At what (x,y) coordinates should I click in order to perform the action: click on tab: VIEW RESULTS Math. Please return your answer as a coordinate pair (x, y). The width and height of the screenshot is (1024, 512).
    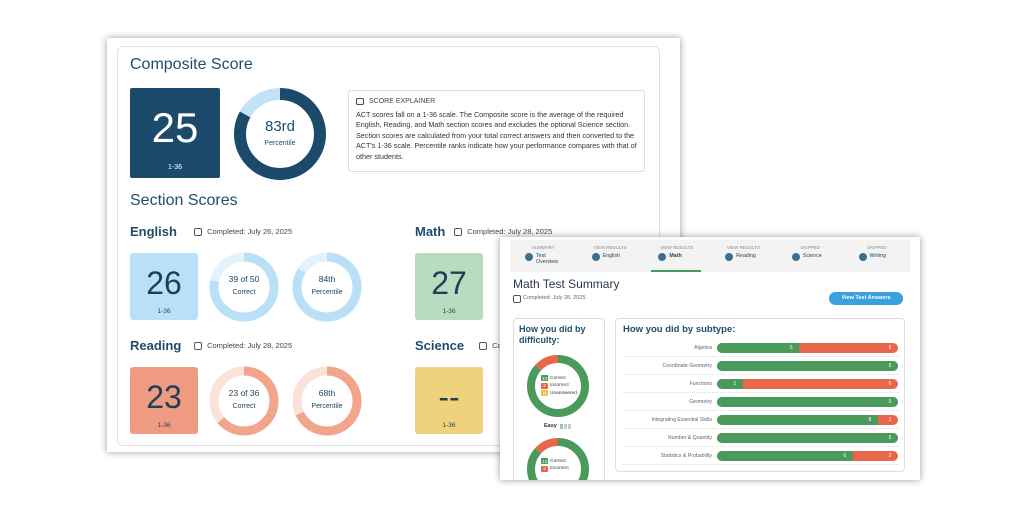
    Looking at the image, I should click on (676, 256).